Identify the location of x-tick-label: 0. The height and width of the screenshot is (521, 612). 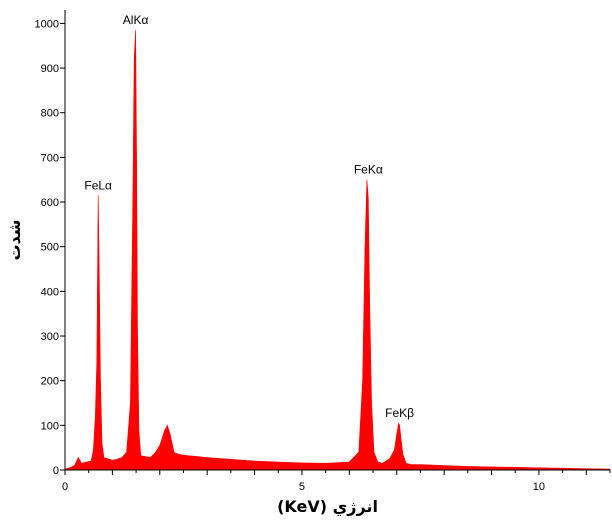
(65, 487).